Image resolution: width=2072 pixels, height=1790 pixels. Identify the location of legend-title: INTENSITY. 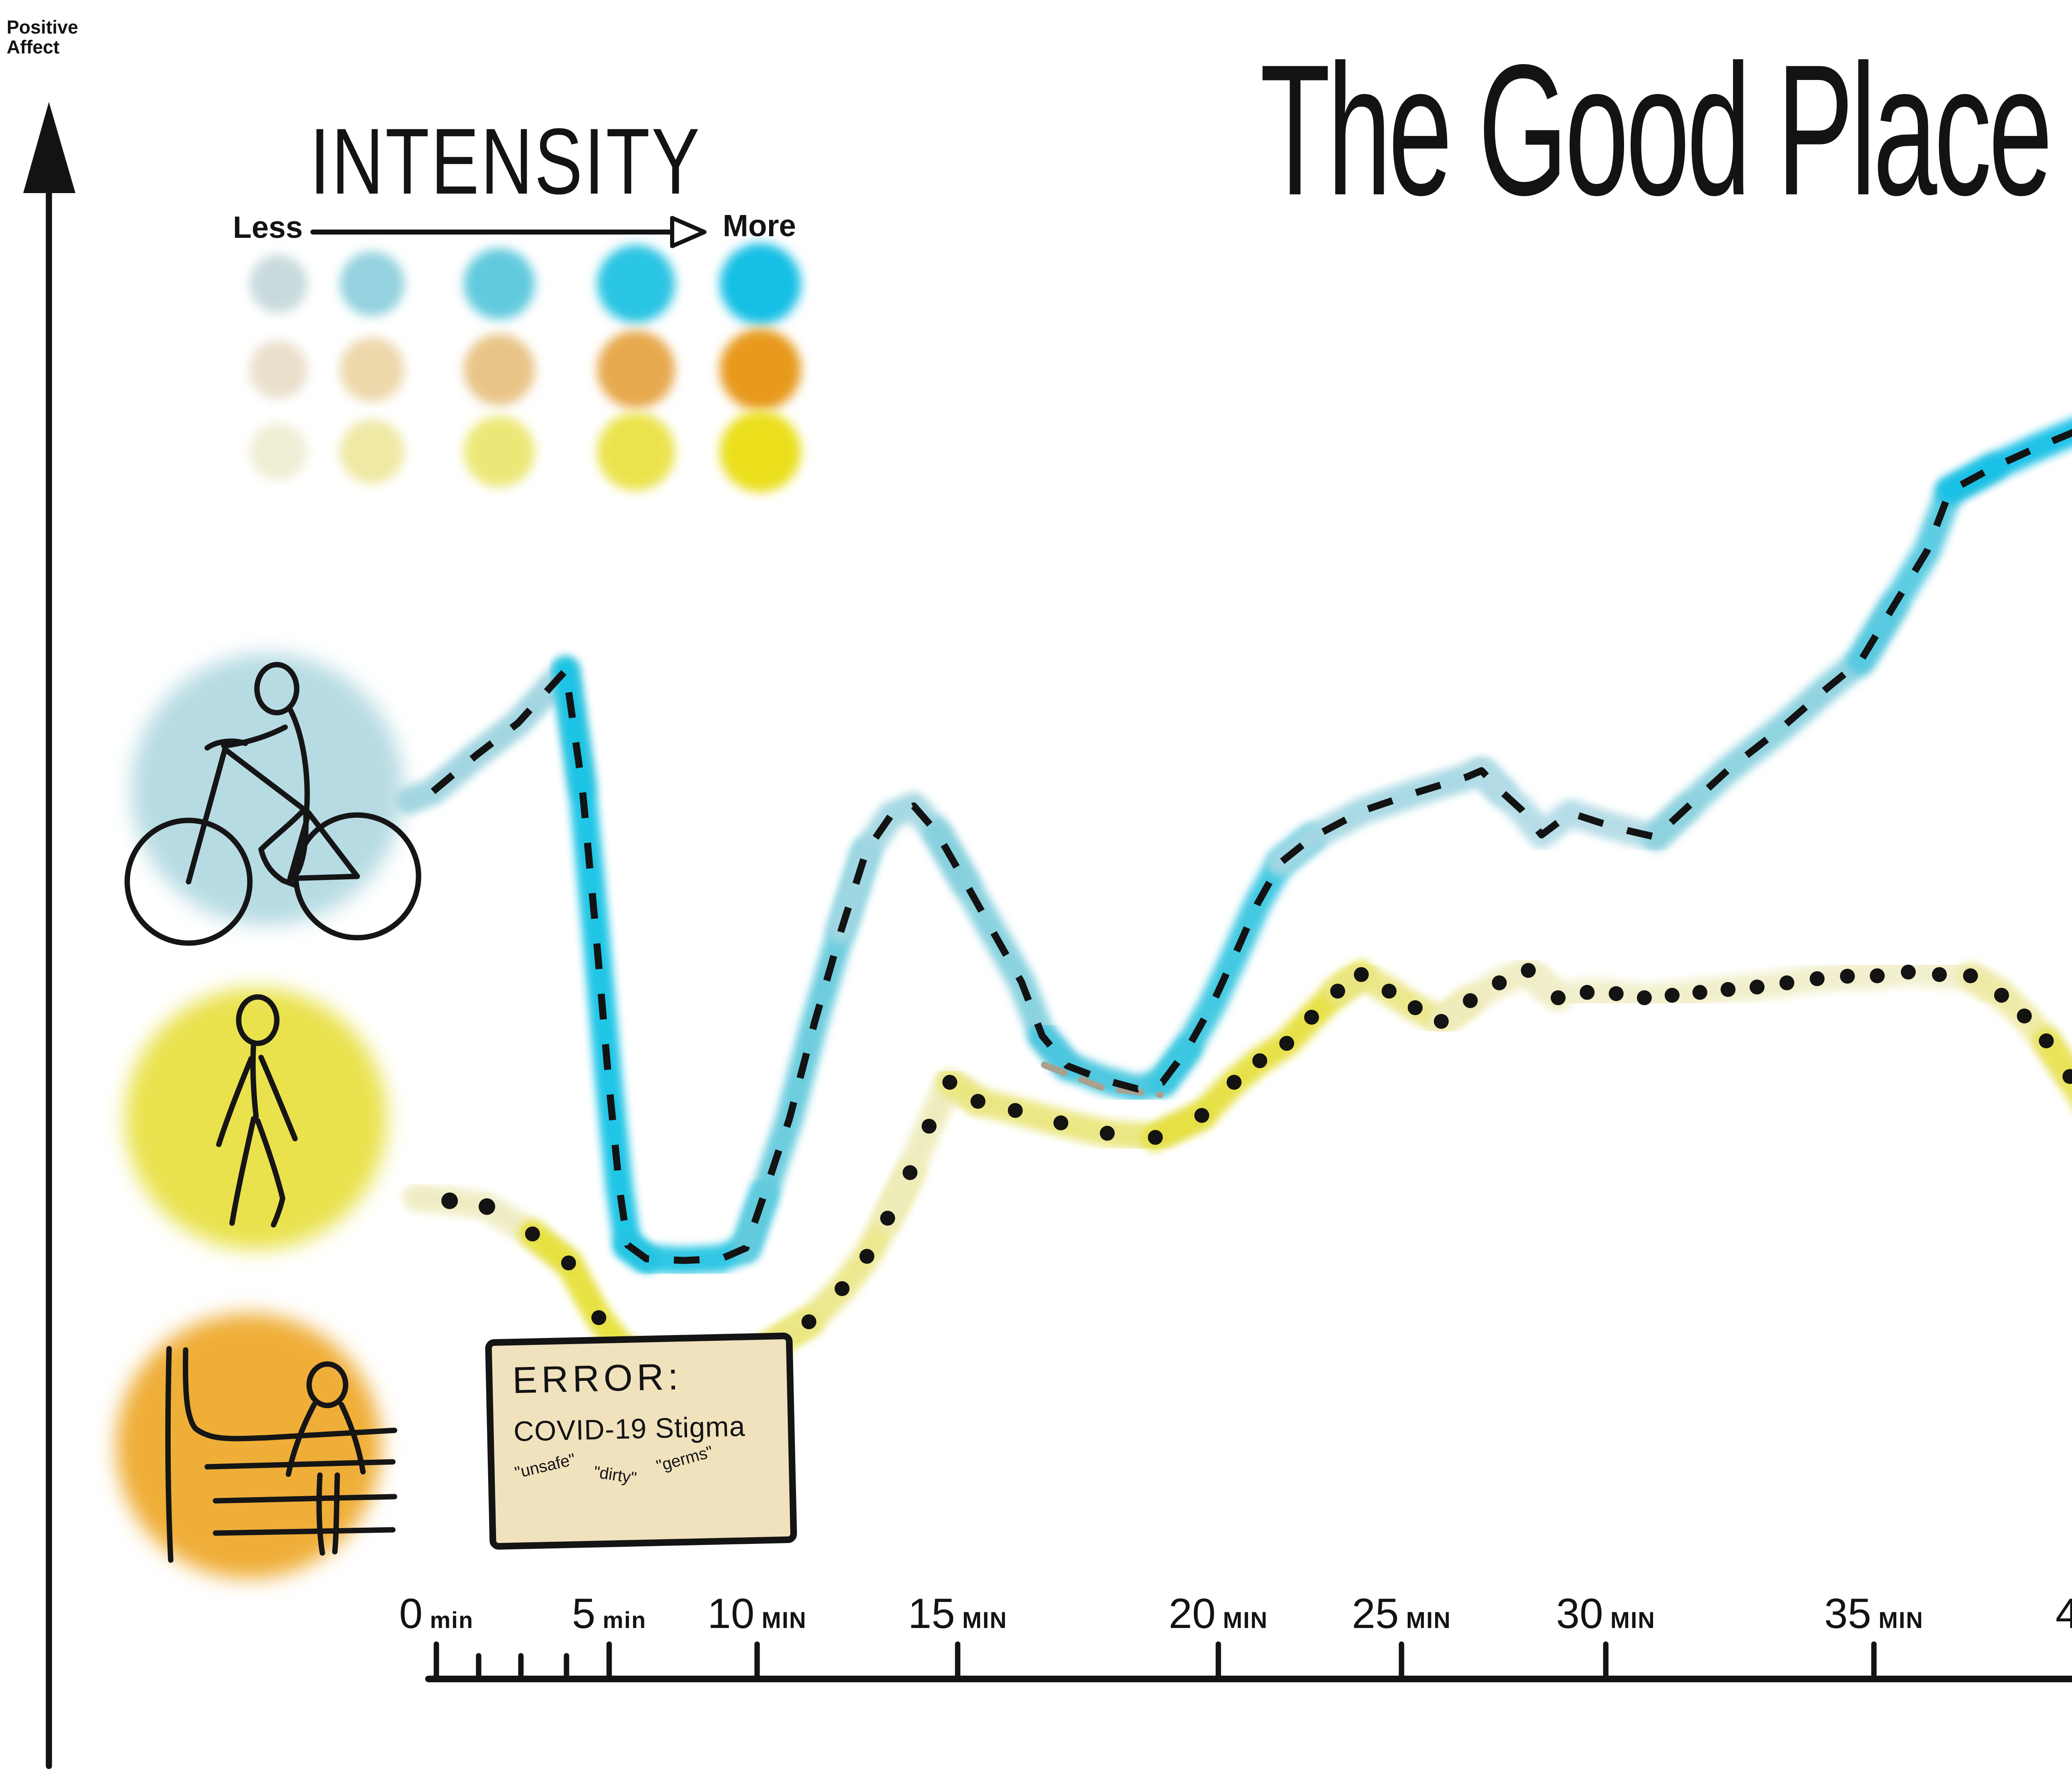
(506, 161).